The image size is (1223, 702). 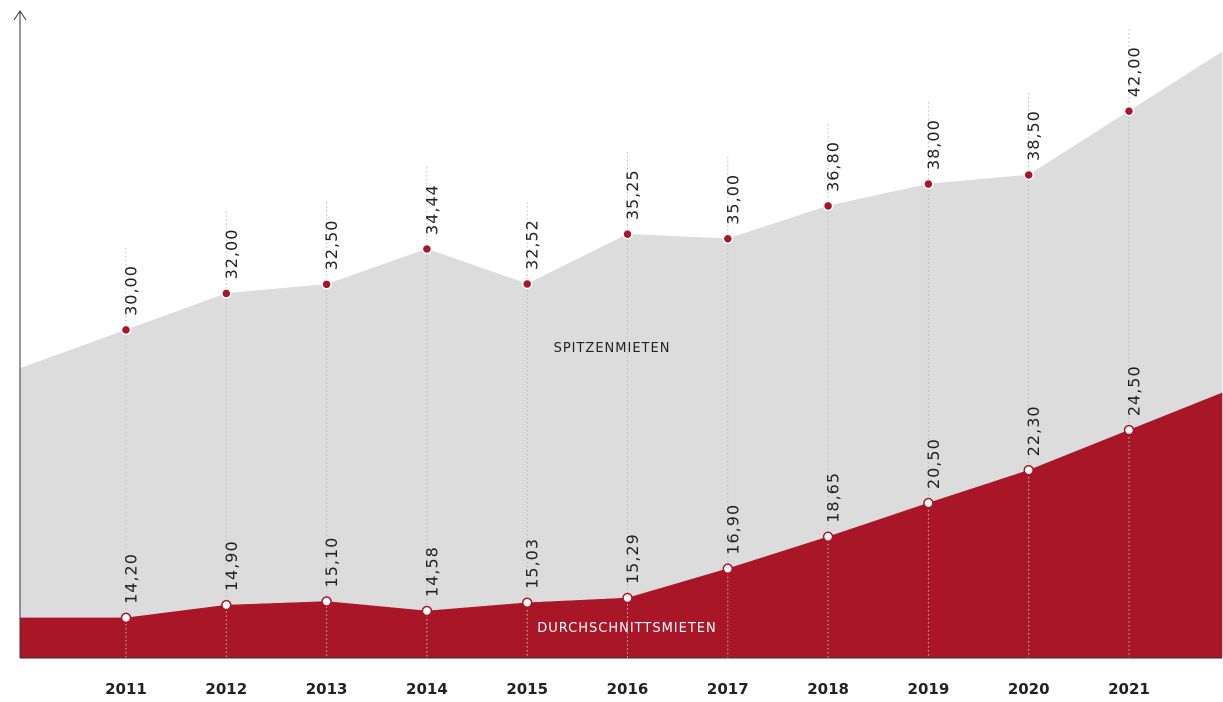 I want to click on value-label: 22,30, so click(x=1033, y=430).